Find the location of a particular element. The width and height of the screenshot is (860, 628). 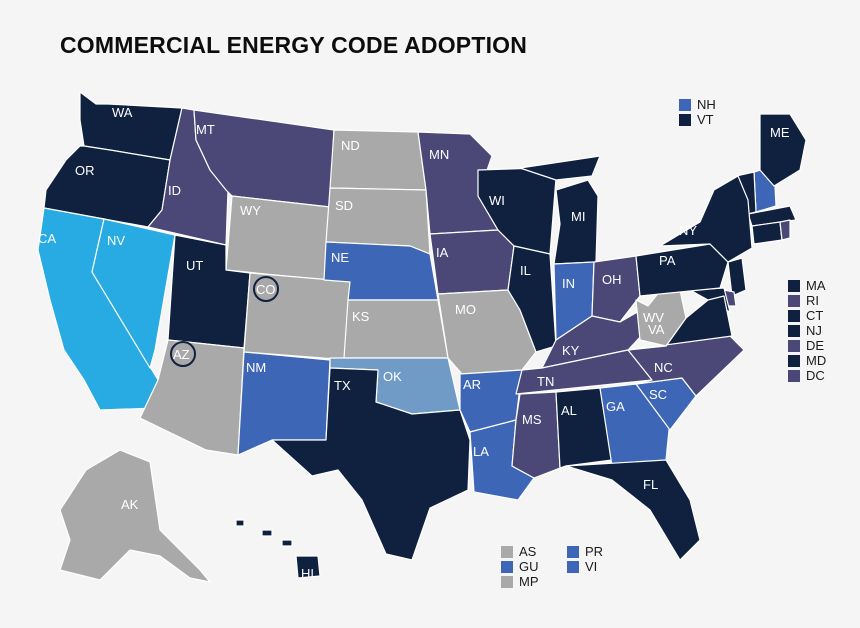

legend-item-ct: CT is located at coordinates (807, 315).